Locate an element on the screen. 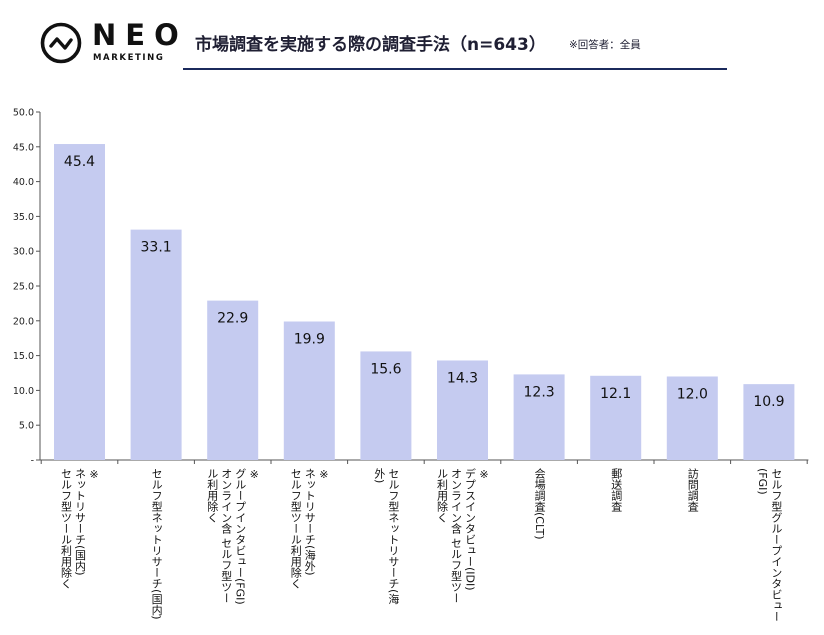  x-category-label: 会場調査(CLT) is located at coordinates (540, 504).